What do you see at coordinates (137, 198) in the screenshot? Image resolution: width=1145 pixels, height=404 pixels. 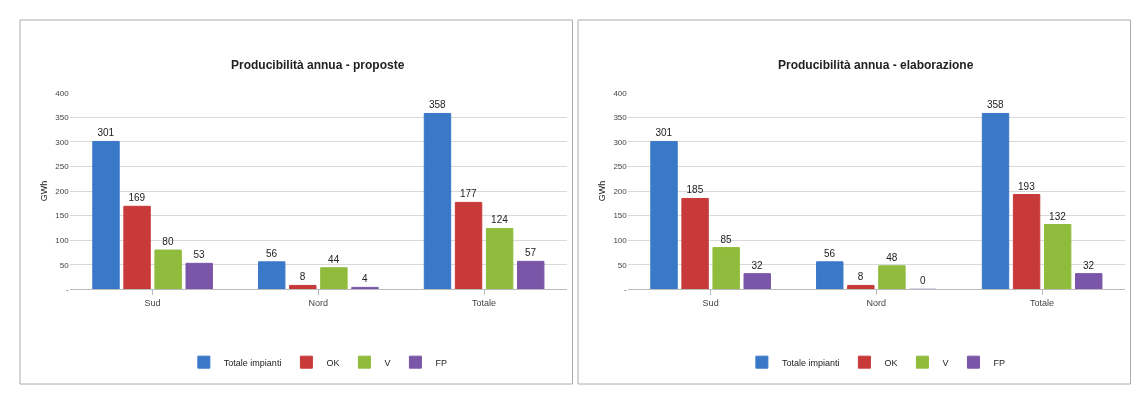 I see `data-label: 169` at bounding box center [137, 198].